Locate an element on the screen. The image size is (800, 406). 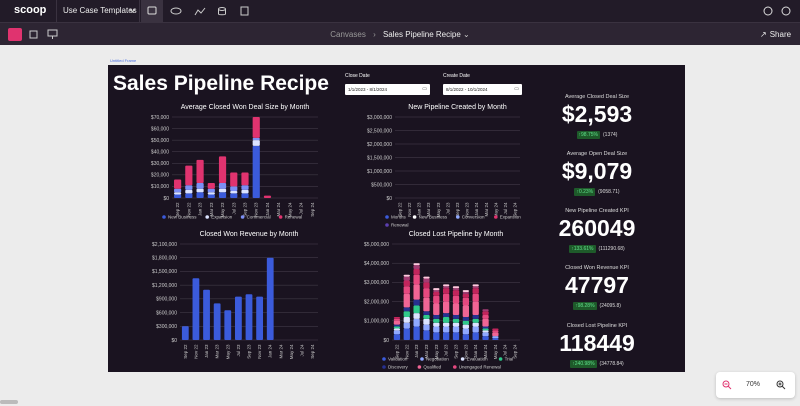
y-tick-label: $10,000 is located at coordinates (160, 187).